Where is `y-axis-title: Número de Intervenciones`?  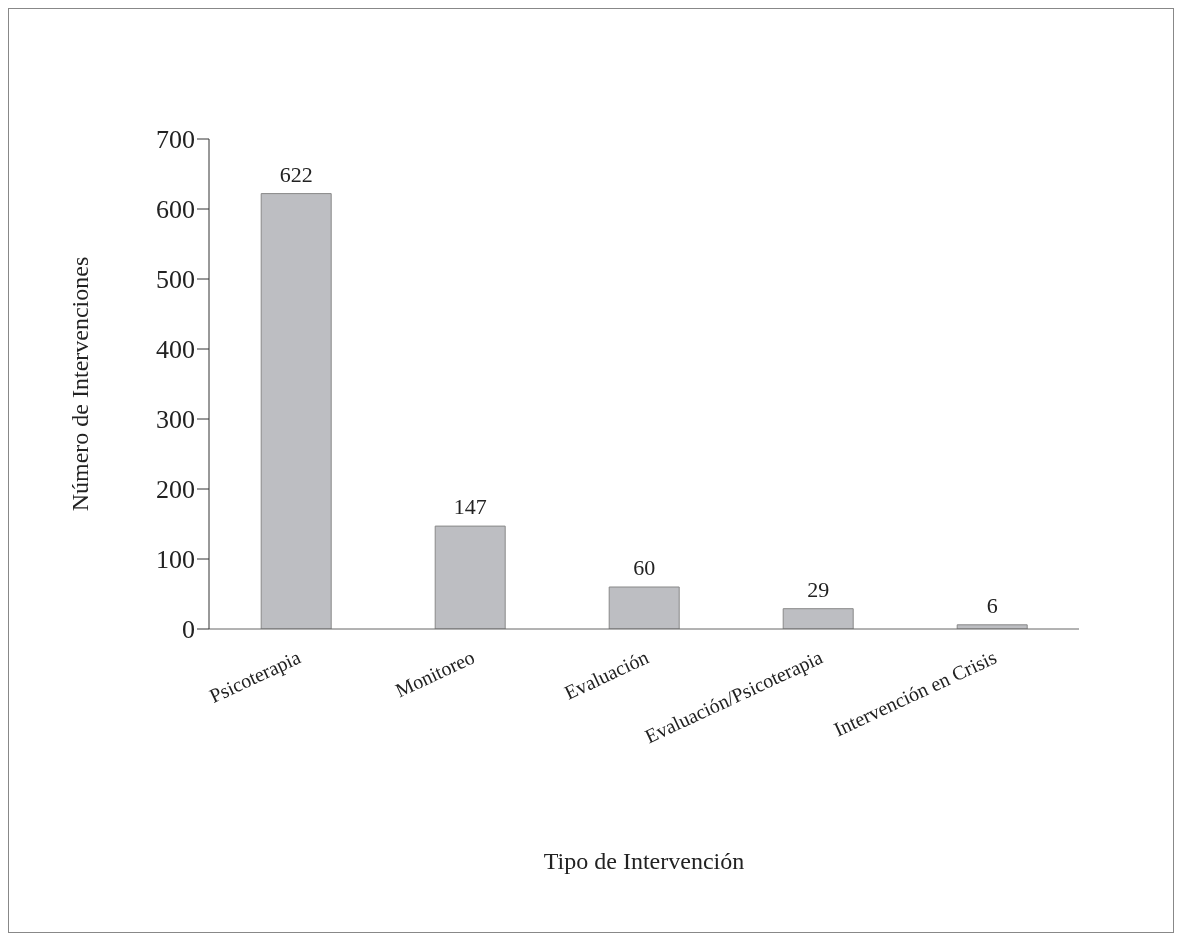
y-axis-title: Número de Intervenciones is located at coordinates (79, 384).